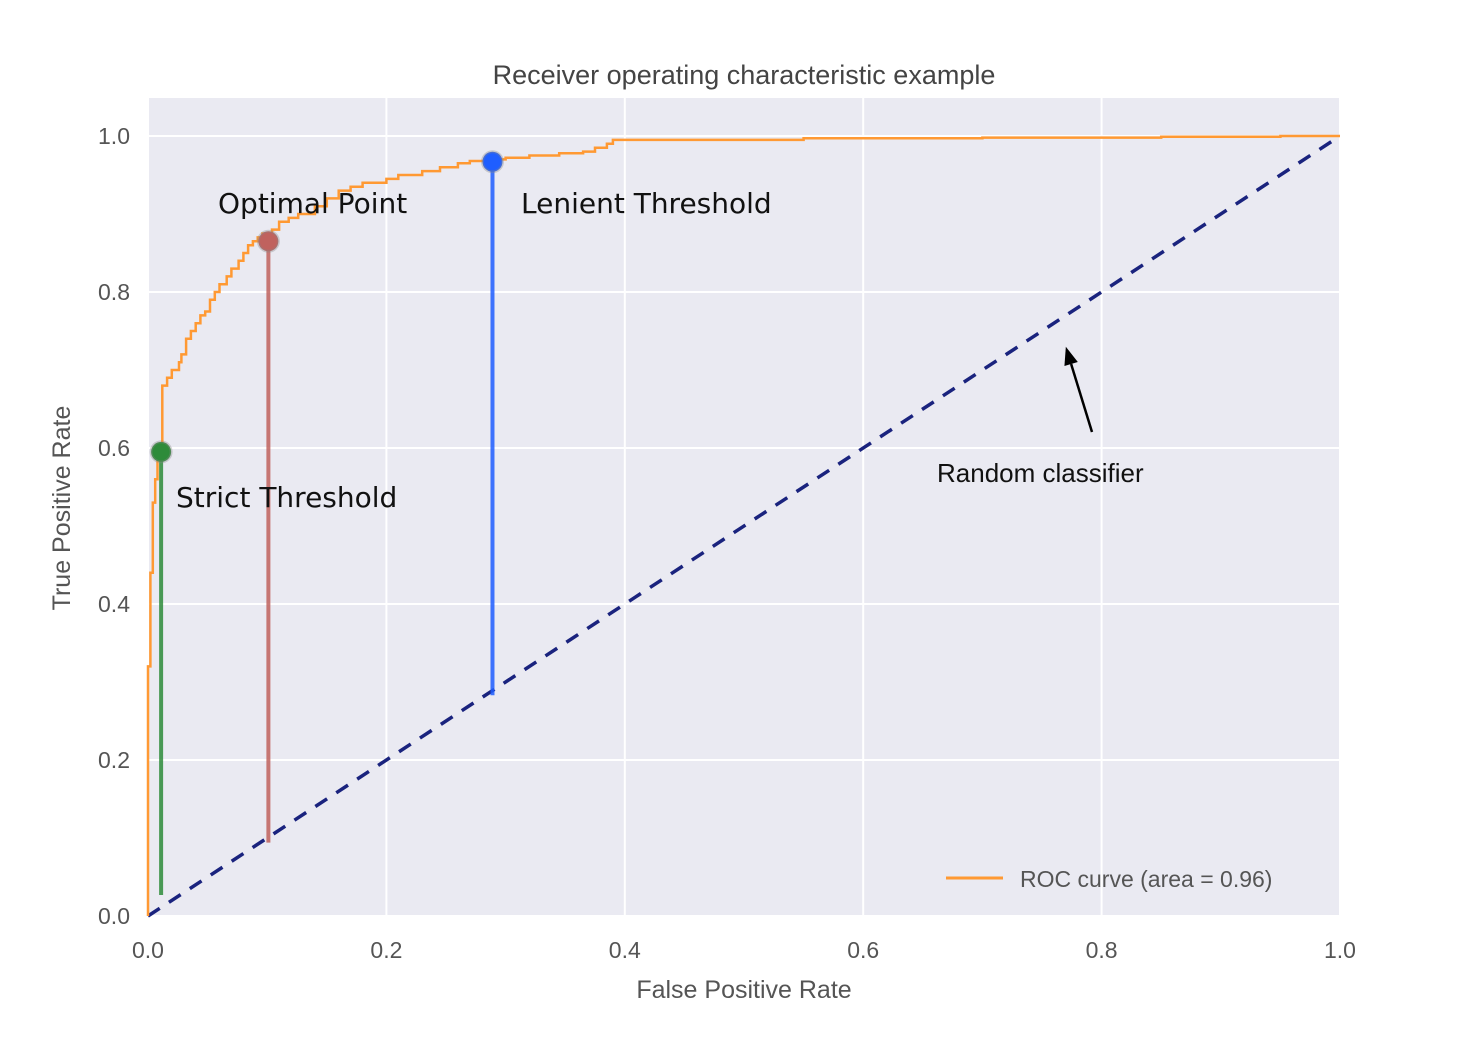  Describe the element at coordinates (386, 950) in the screenshot. I see `x-tick-label: 0.2` at that location.